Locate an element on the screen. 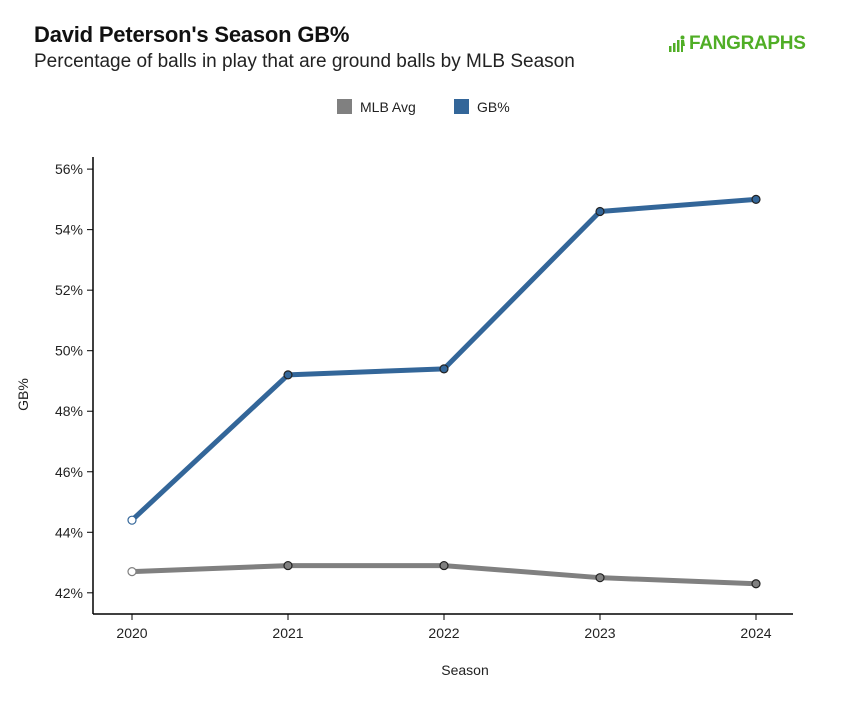 This screenshot has width=850, height=701. legend-label: GB% is located at coordinates (493, 107).